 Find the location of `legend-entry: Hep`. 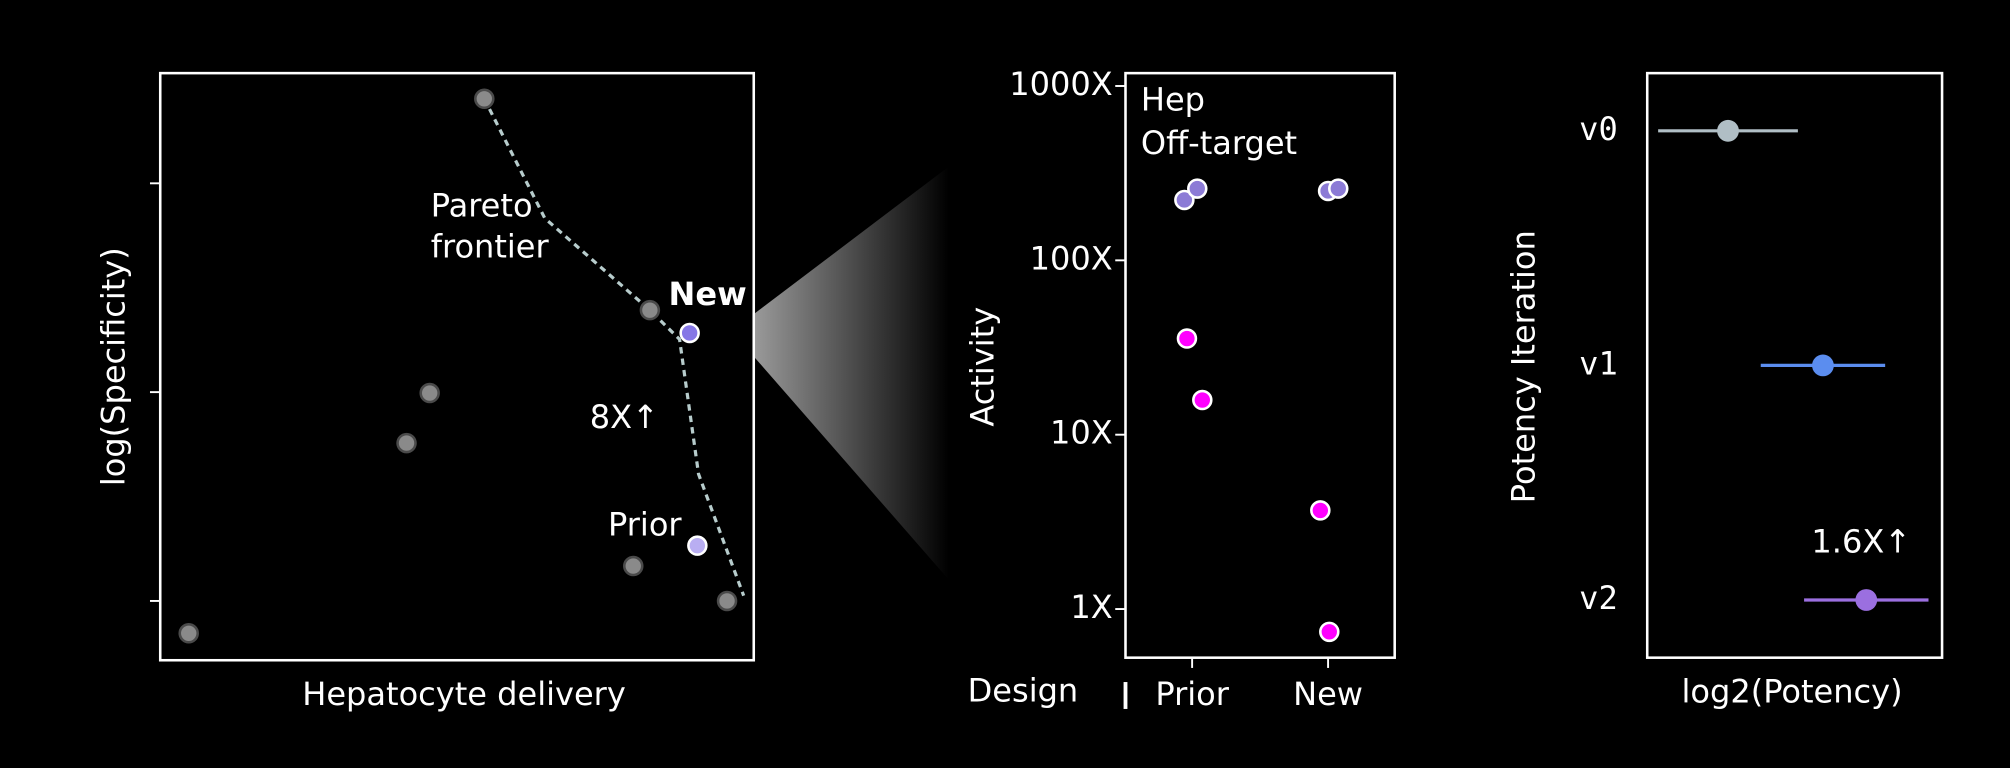

legend-entry: Hep is located at coordinates (1173, 99).